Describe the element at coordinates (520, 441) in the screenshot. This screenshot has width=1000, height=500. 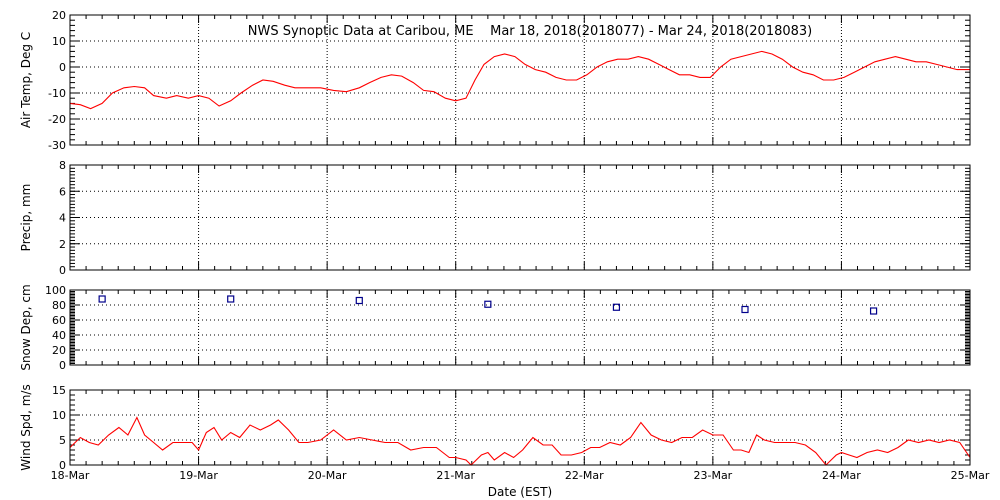
I see `wind-speed-series-line` at that location.